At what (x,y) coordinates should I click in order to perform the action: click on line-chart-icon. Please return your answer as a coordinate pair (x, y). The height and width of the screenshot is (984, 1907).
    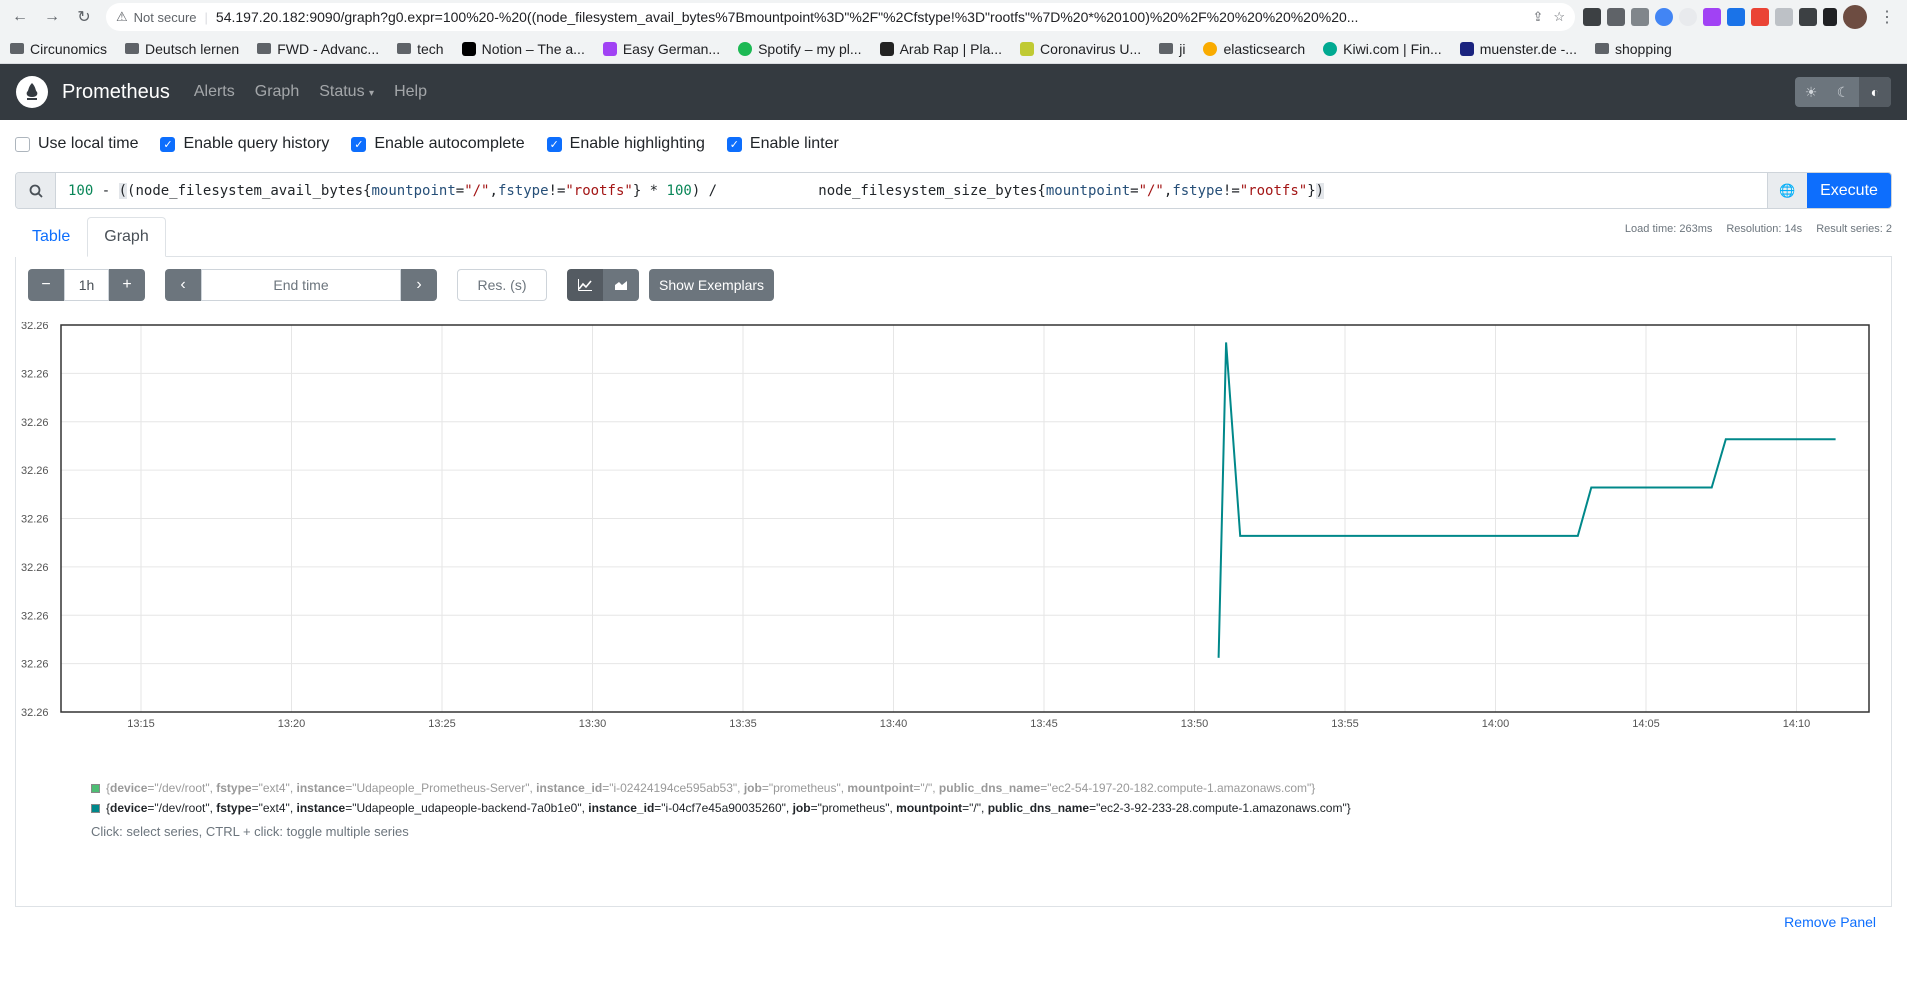
    Looking at the image, I should click on (585, 285).